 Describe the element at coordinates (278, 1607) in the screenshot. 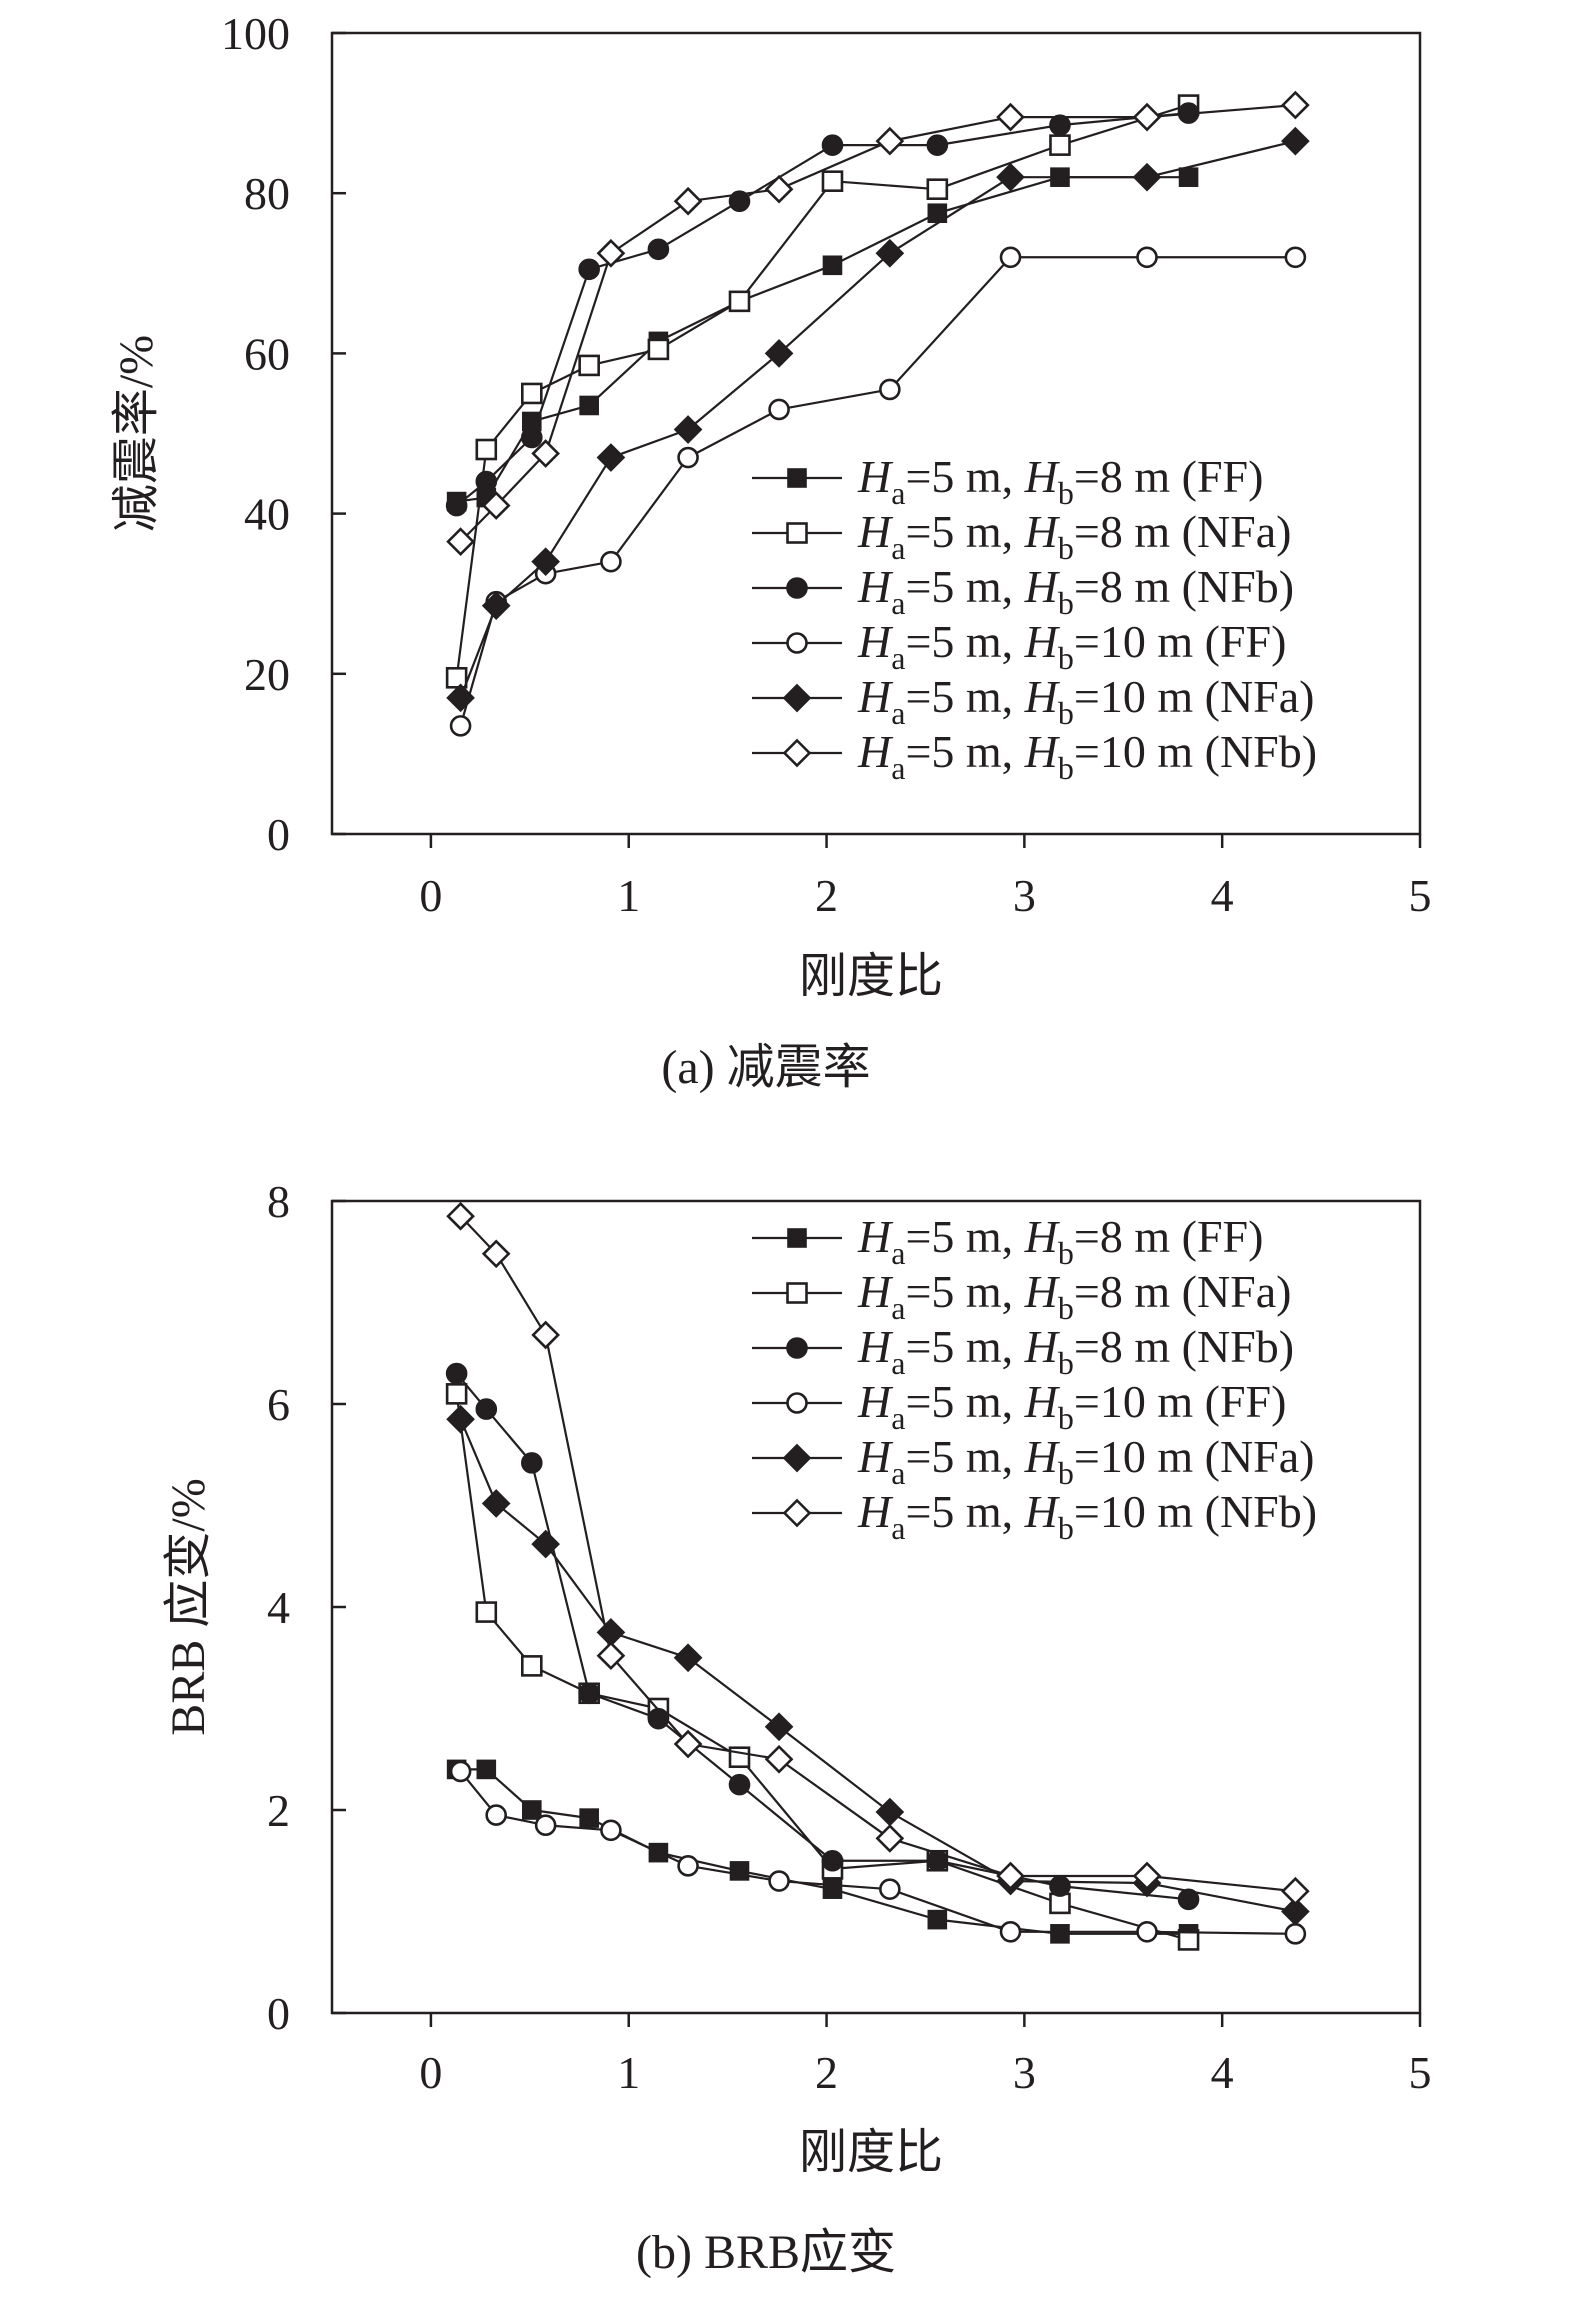

I see `y-tick-label: 4` at that location.